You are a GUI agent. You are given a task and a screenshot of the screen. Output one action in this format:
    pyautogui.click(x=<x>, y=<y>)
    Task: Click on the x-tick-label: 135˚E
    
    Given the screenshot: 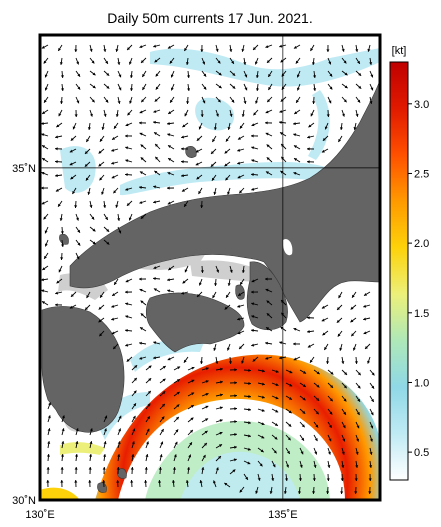 What is the action you would take?
    pyautogui.click(x=282, y=515)
    